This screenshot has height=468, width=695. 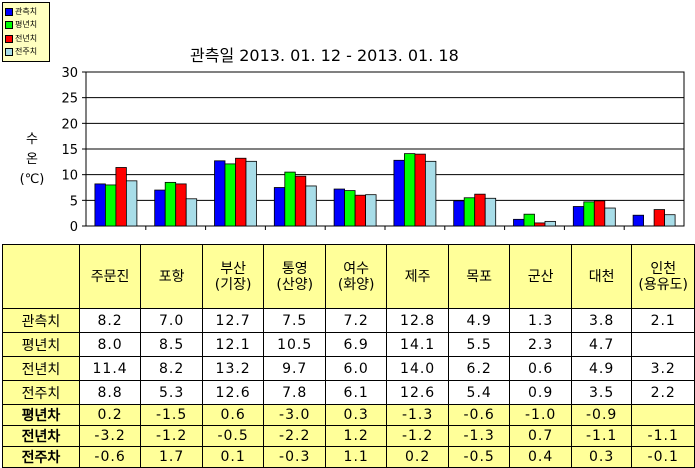 I want to click on column-header-line: 부산, so click(x=233, y=268).